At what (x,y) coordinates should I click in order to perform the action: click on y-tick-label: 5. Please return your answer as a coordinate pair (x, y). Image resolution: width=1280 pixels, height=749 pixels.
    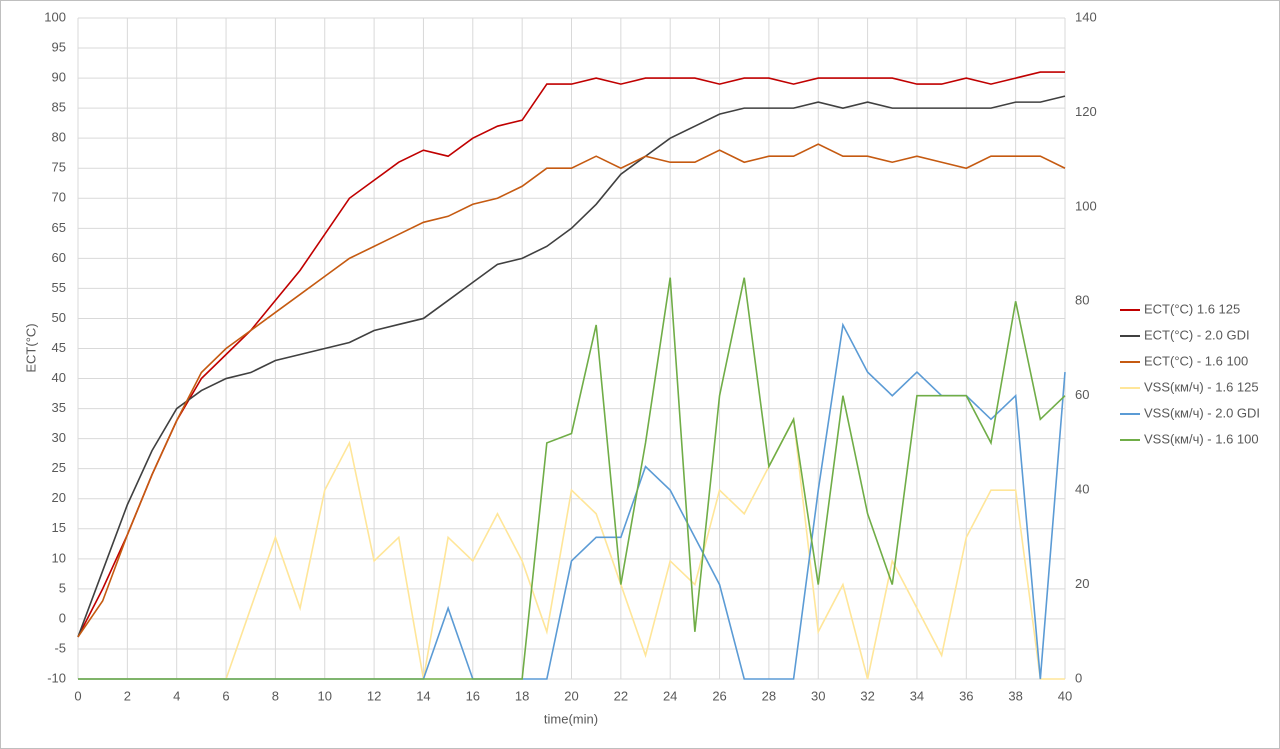
    Looking at the image, I should click on (62, 587).